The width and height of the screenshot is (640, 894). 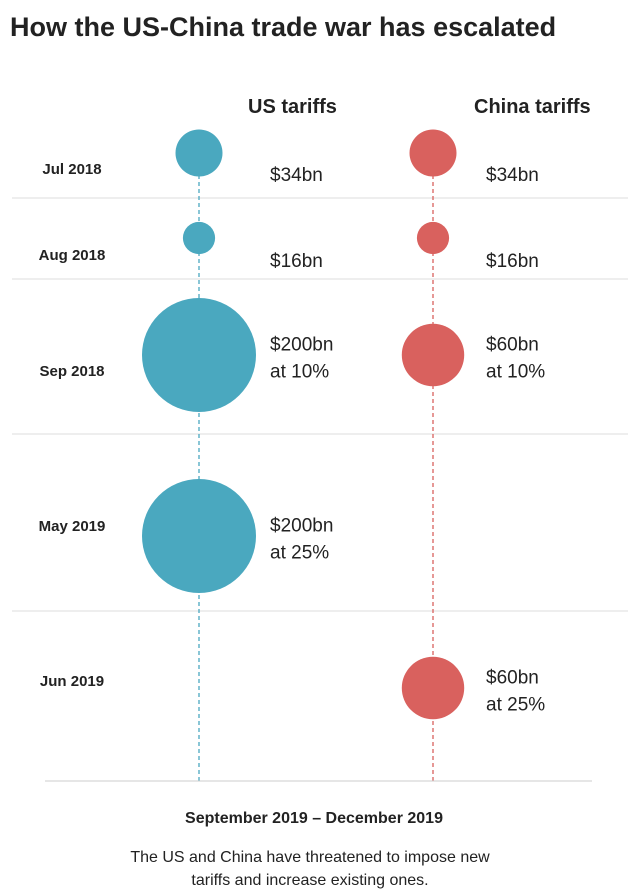 What do you see at coordinates (532, 107) in the screenshot?
I see `china-column-heading: China tariffs` at bounding box center [532, 107].